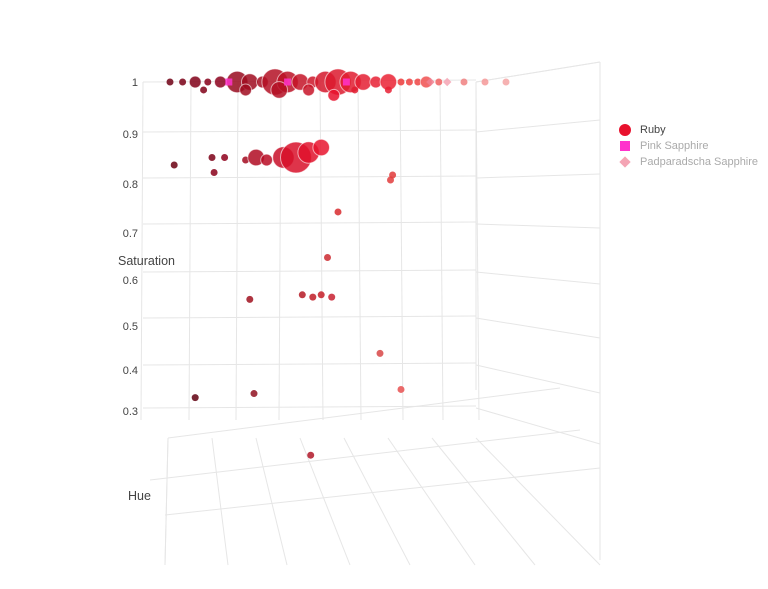  What do you see at coordinates (130, 371) in the screenshot?
I see `saturation-tick-label: 0.4` at bounding box center [130, 371].